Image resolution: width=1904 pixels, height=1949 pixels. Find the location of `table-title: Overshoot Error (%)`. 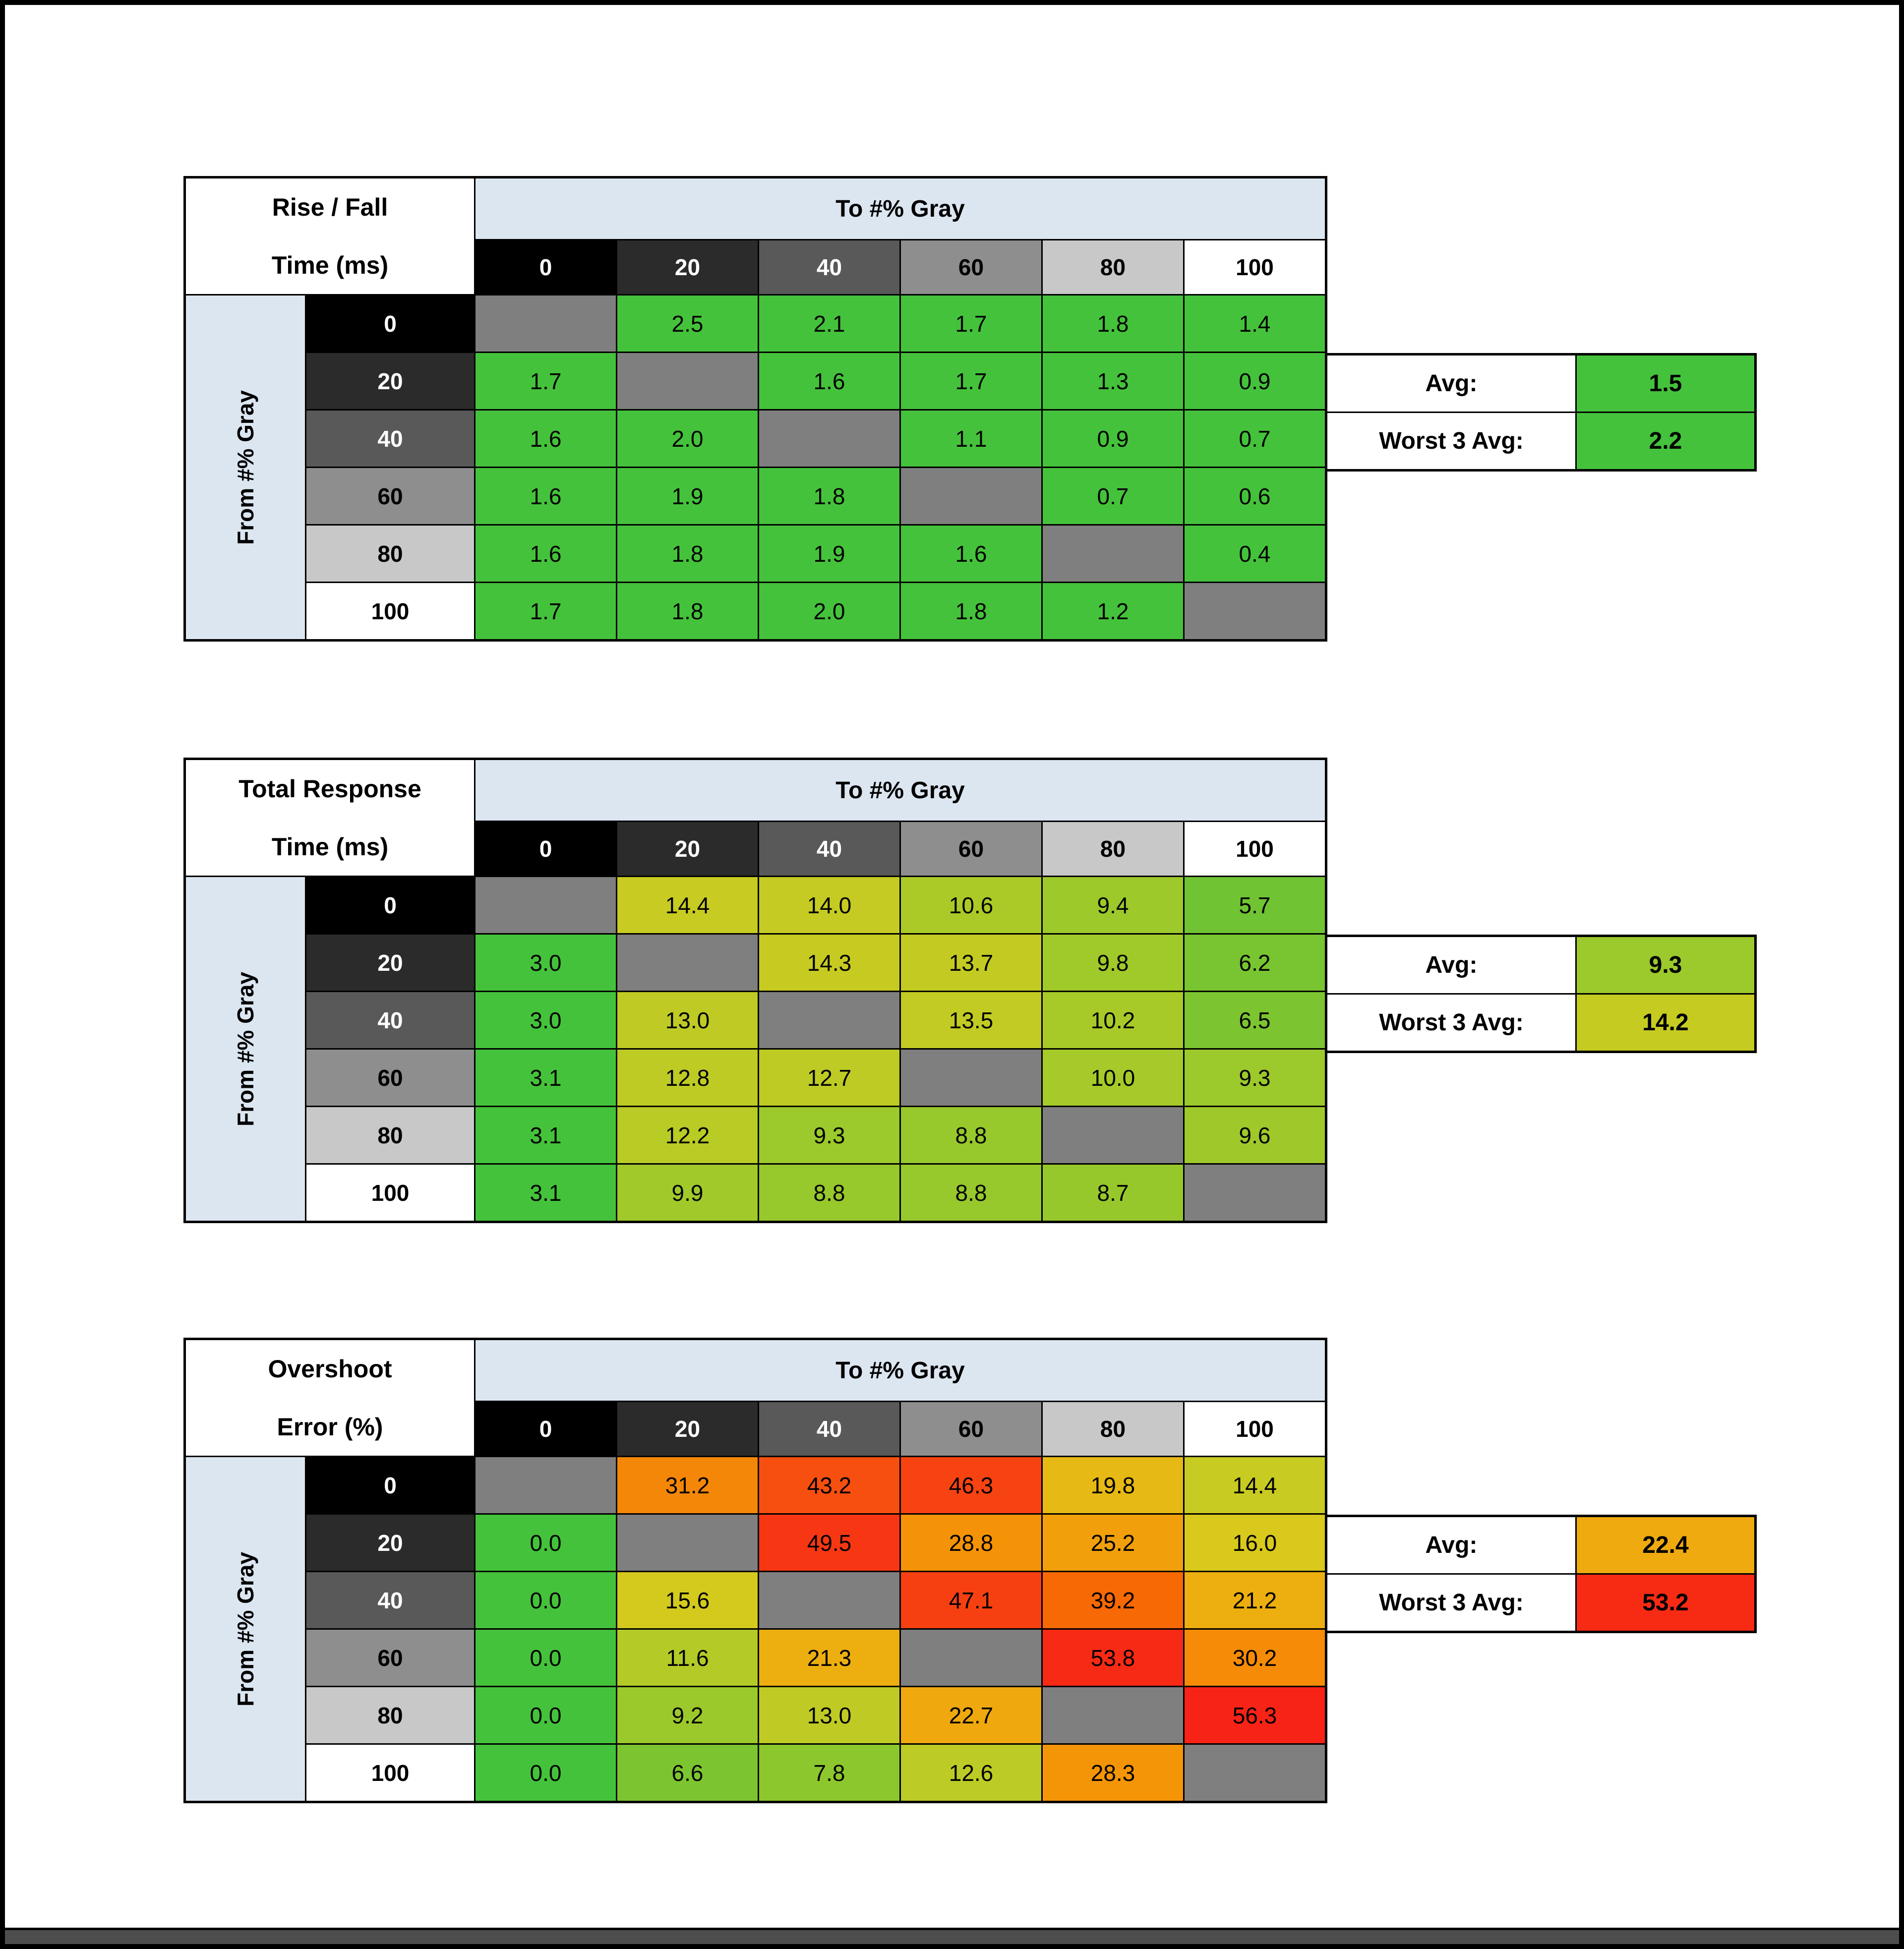

table-title: Overshoot Error (%) is located at coordinates (330, 1398).